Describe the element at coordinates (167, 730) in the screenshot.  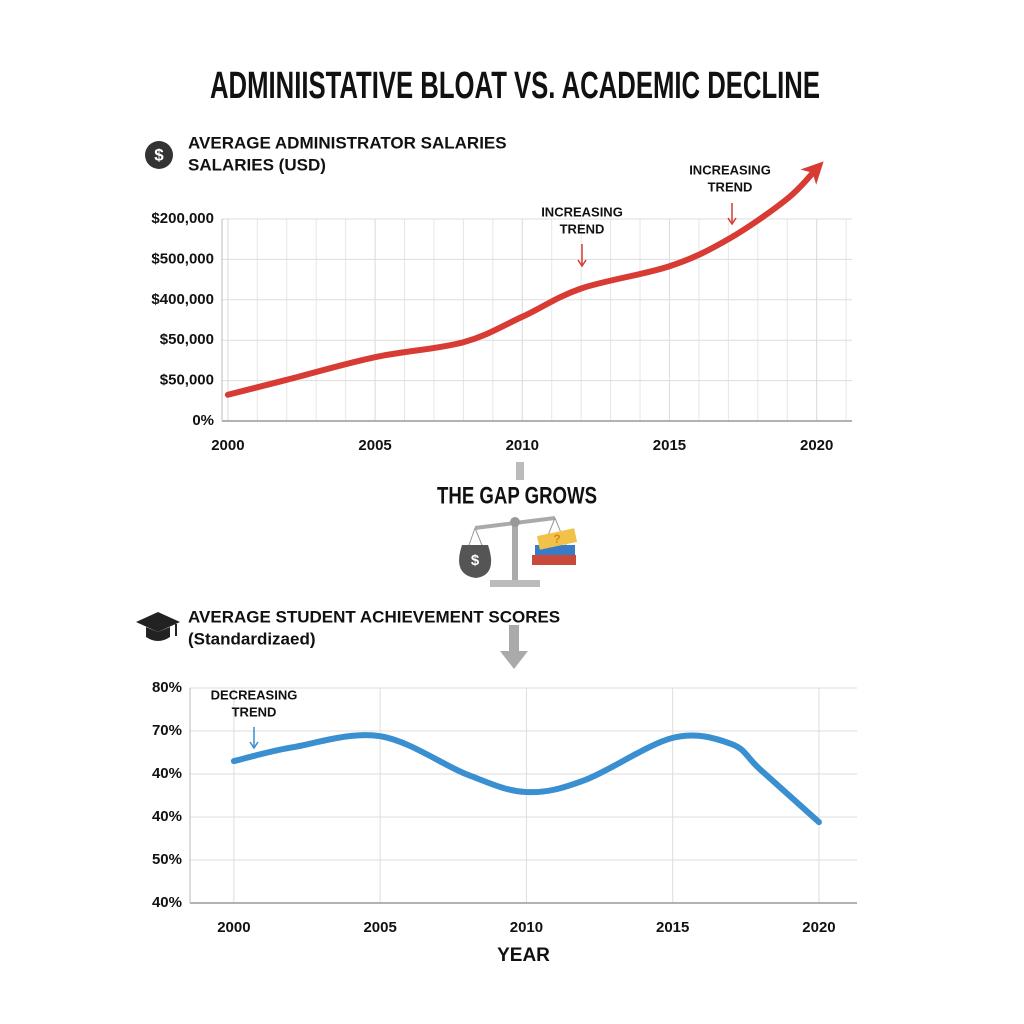
I see `y-tick-label: 70%` at that location.